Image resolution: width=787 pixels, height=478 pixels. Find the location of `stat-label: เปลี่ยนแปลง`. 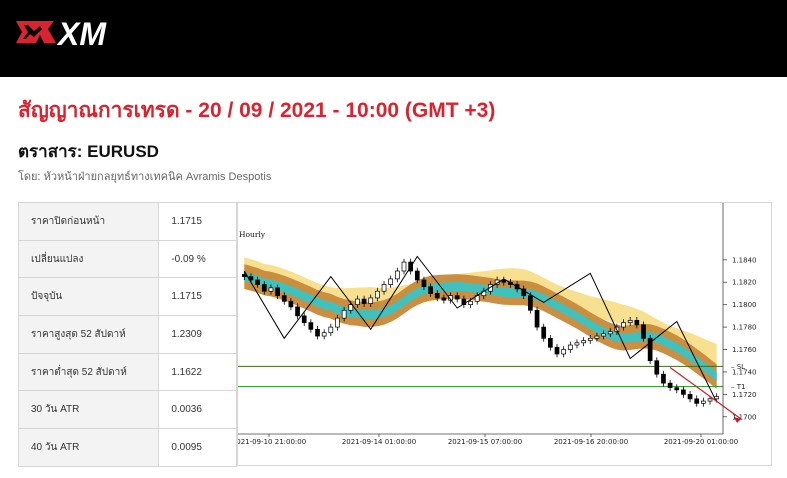

stat-label: เปลี่ยนแปลง is located at coordinates (88, 259).